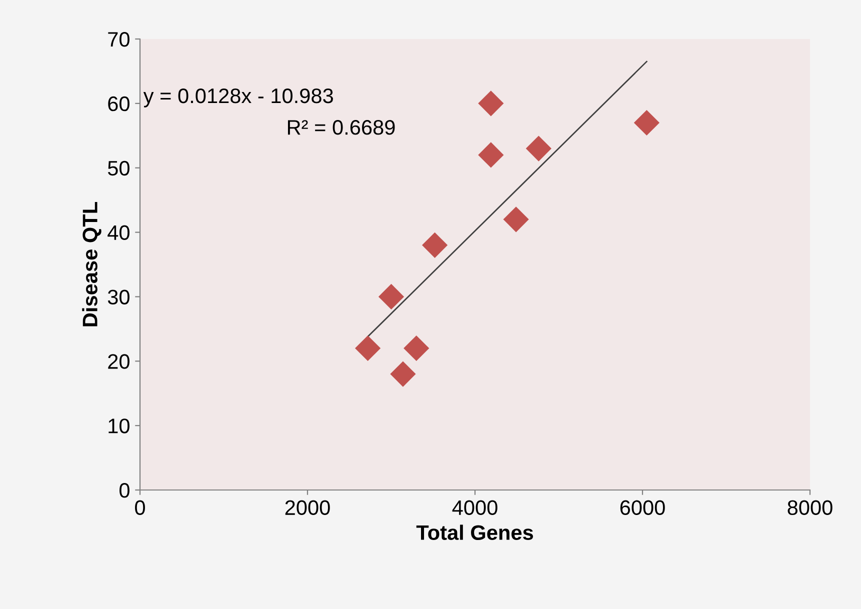 This screenshot has height=609, width=861. What do you see at coordinates (475, 508) in the screenshot?
I see `x-tick-label: 4000` at bounding box center [475, 508].